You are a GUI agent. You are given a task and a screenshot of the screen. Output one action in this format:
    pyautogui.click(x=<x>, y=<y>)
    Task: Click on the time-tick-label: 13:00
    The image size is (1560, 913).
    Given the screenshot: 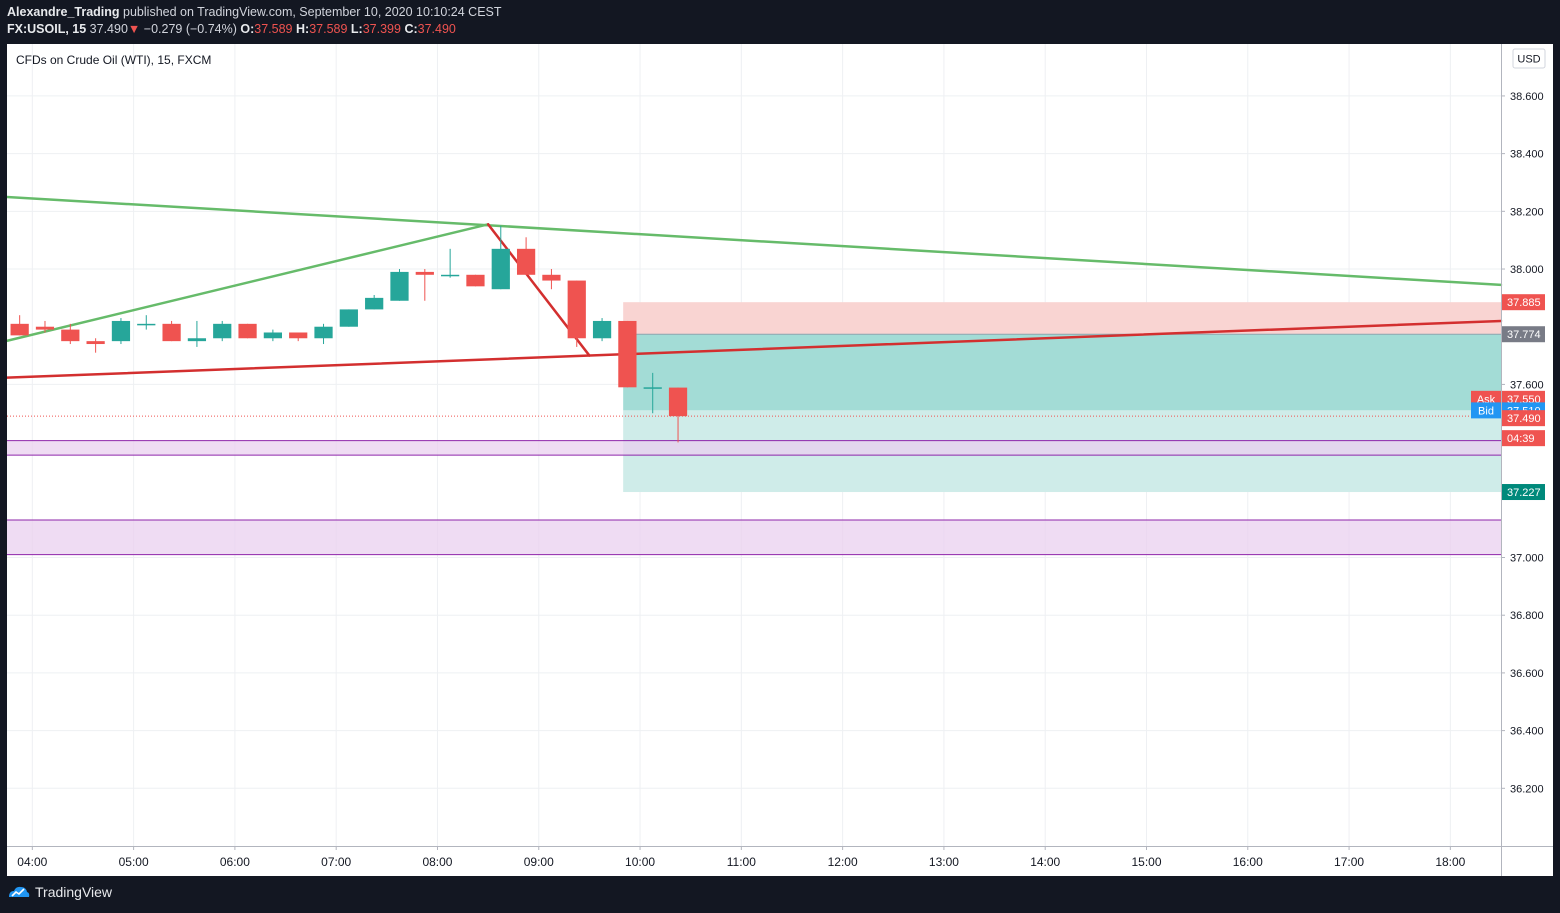 What is the action you would take?
    pyautogui.click(x=944, y=862)
    